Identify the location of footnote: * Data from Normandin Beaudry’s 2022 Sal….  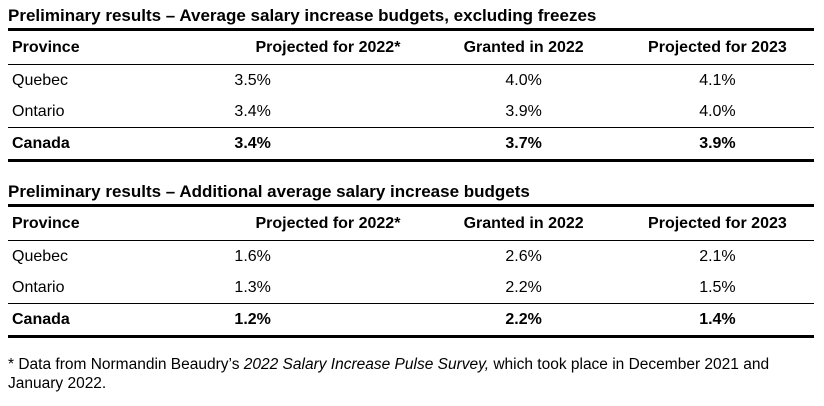
(411, 374).